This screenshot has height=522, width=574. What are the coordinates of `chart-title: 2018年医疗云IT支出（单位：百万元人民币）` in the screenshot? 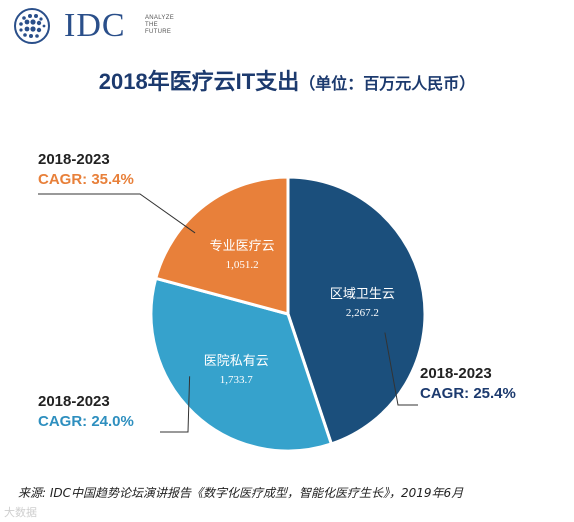 It's located at (287, 80).